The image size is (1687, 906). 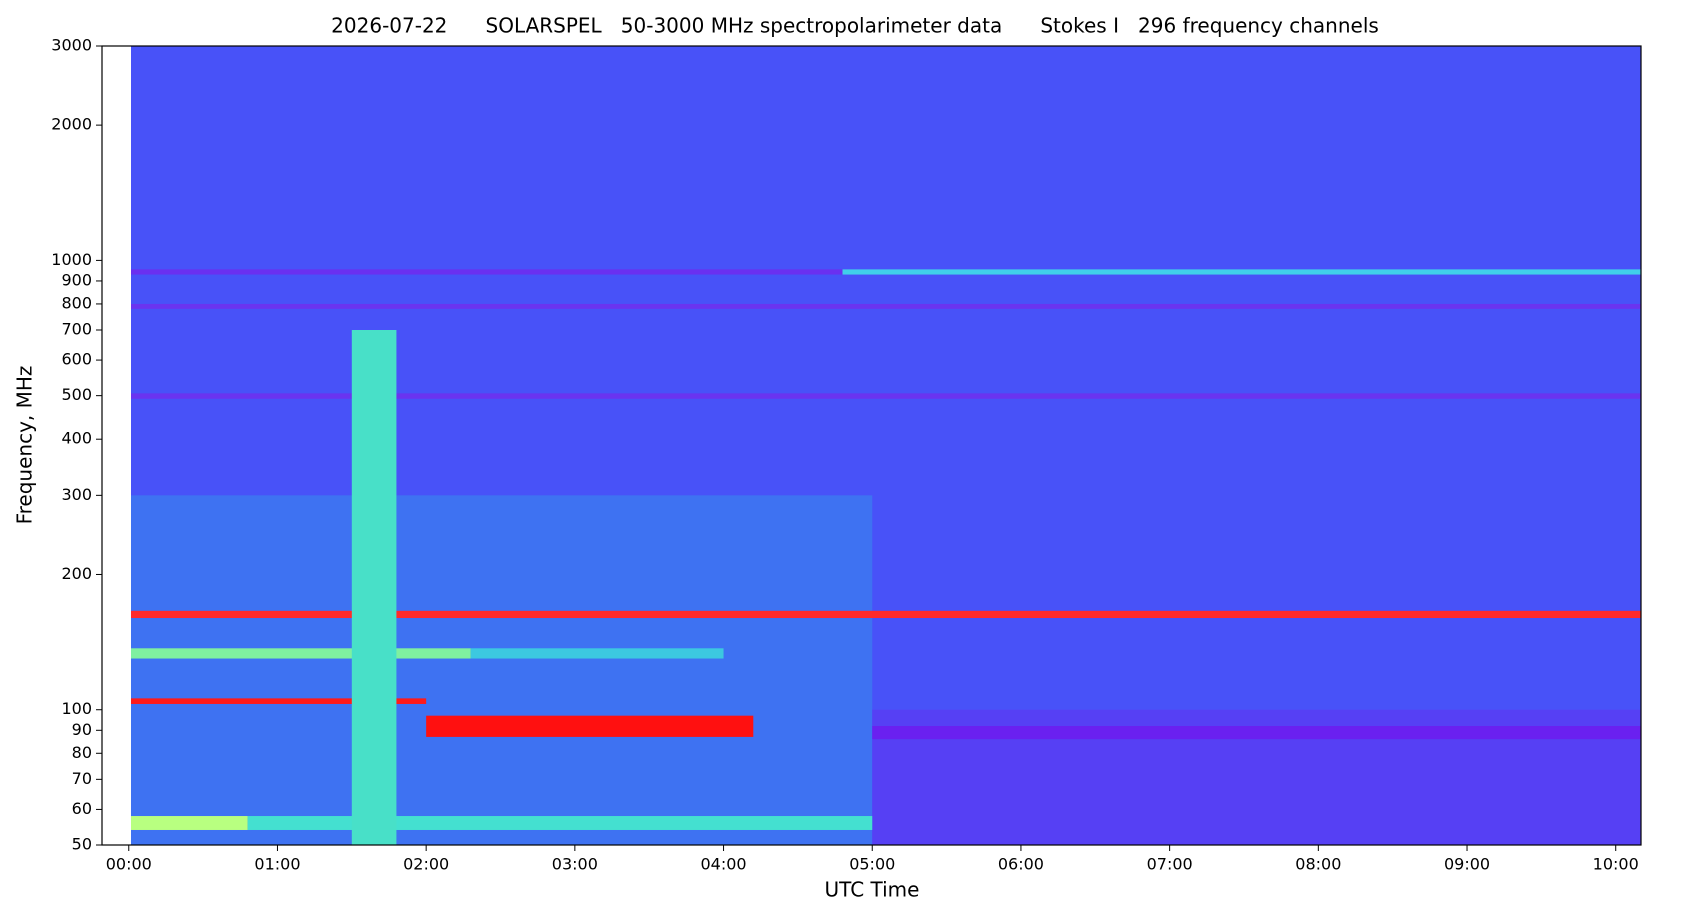 I want to click on x-tick-label: 08:00, so click(x=1318, y=864).